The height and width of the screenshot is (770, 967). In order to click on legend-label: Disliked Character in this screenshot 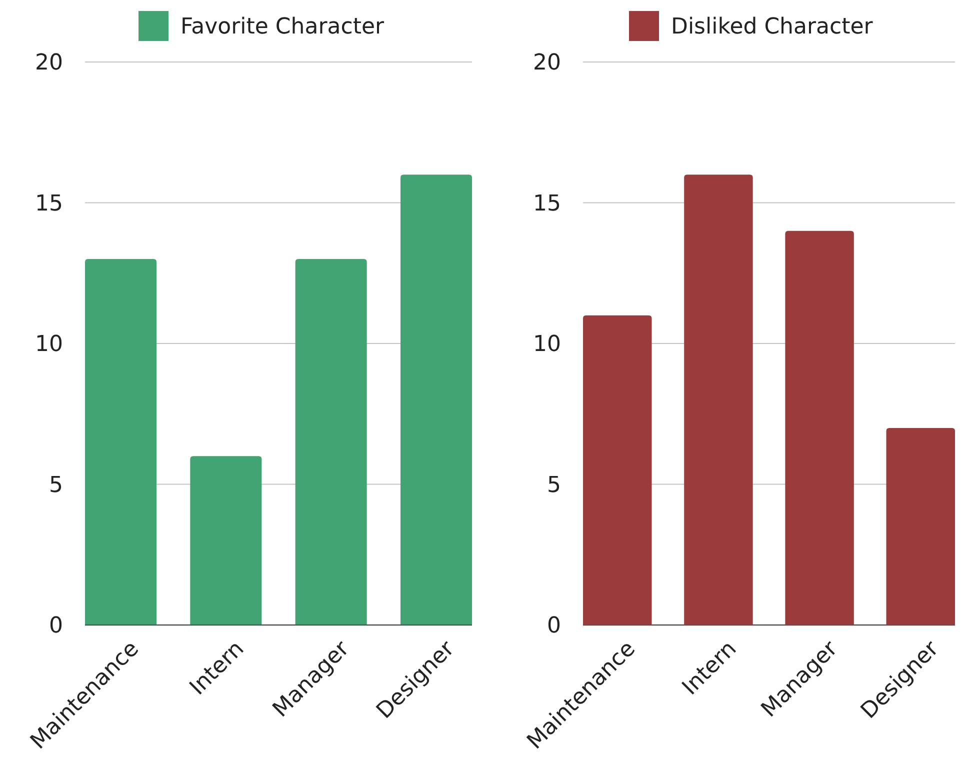, I will do `click(772, 27)`.